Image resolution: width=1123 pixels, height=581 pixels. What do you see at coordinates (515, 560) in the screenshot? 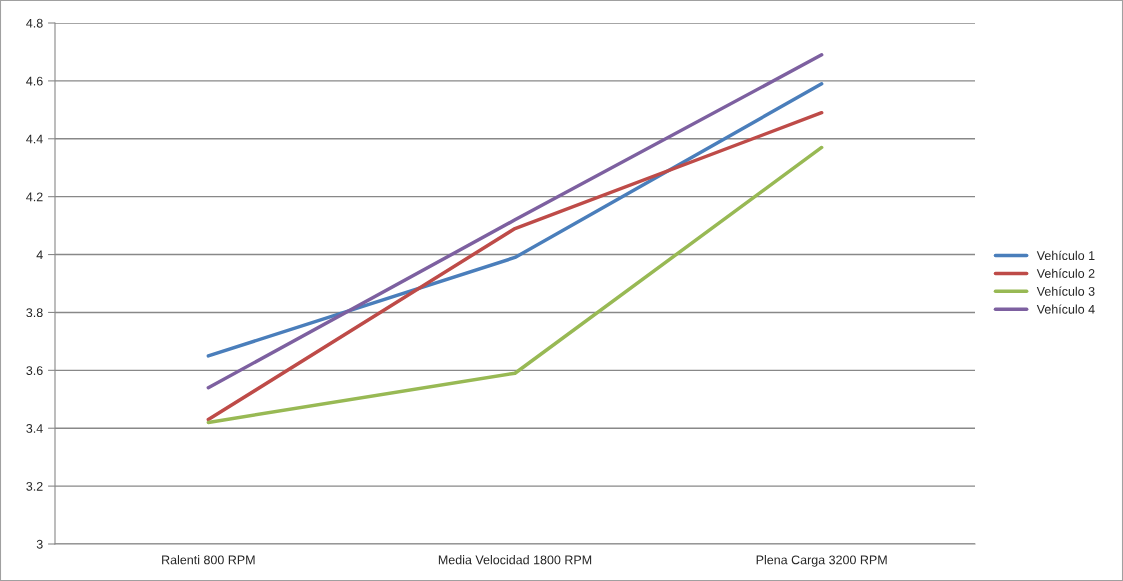
I see `x-tick-label: Media Velocidad 1800 RPM` at bounding box center [515, 560].